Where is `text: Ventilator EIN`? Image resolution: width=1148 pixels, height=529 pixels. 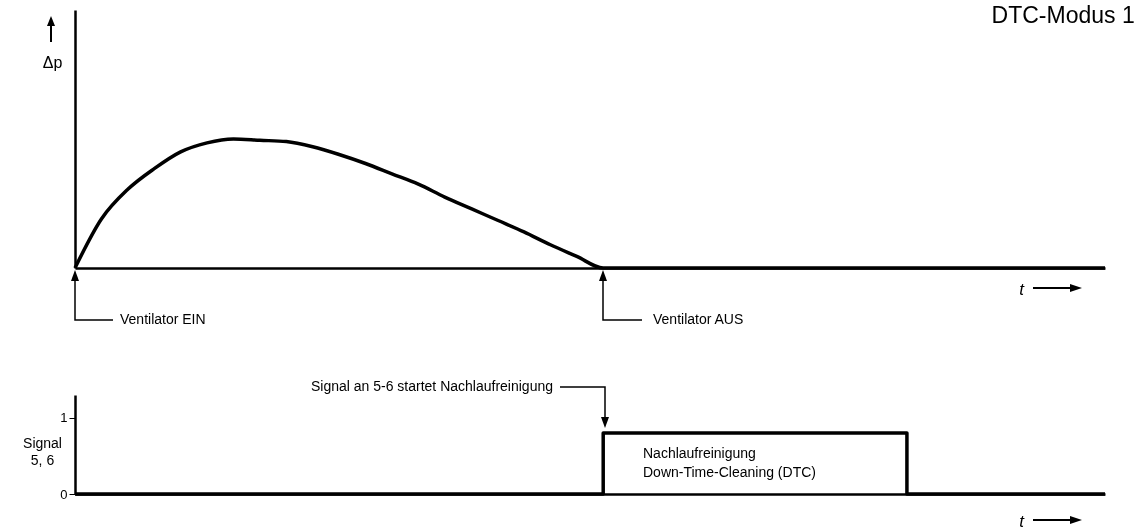 text: Ventilator EIN is located at coordinates (163, 319).